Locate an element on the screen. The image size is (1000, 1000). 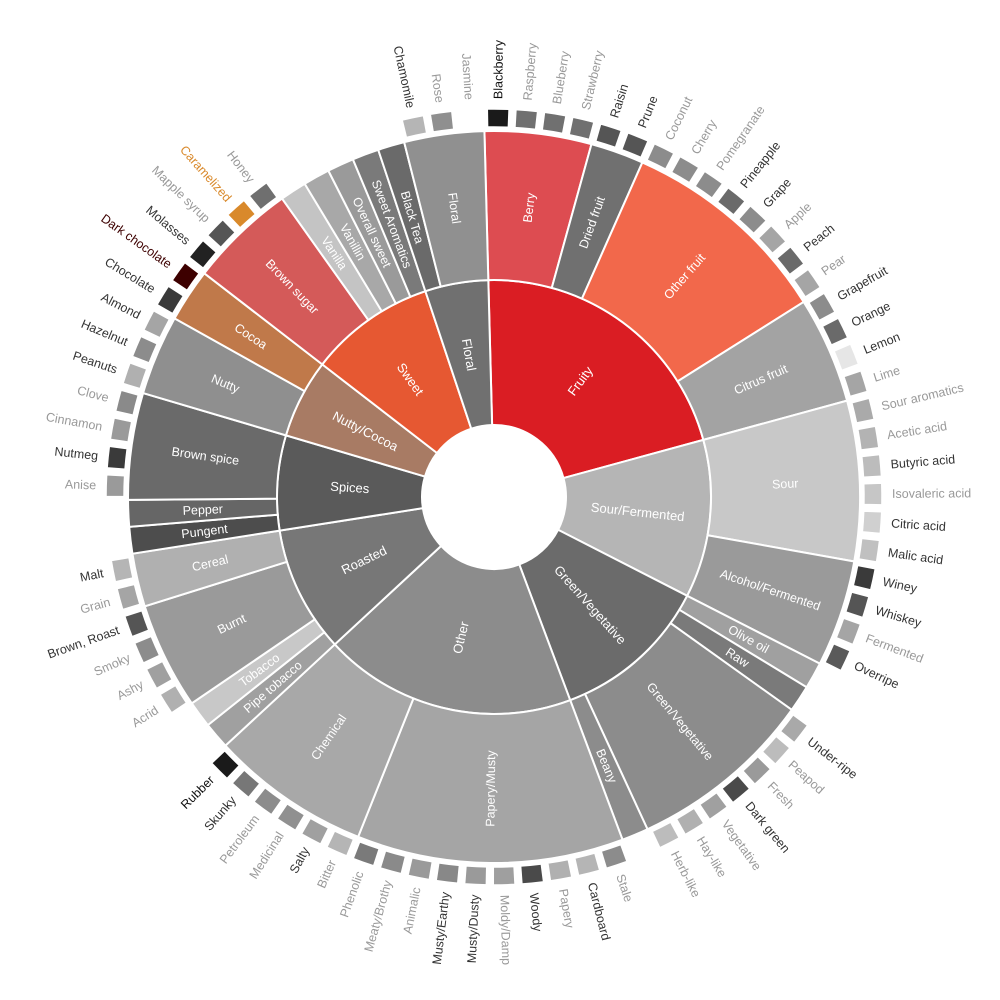
tile-almond is located at coordinates (156, 324).